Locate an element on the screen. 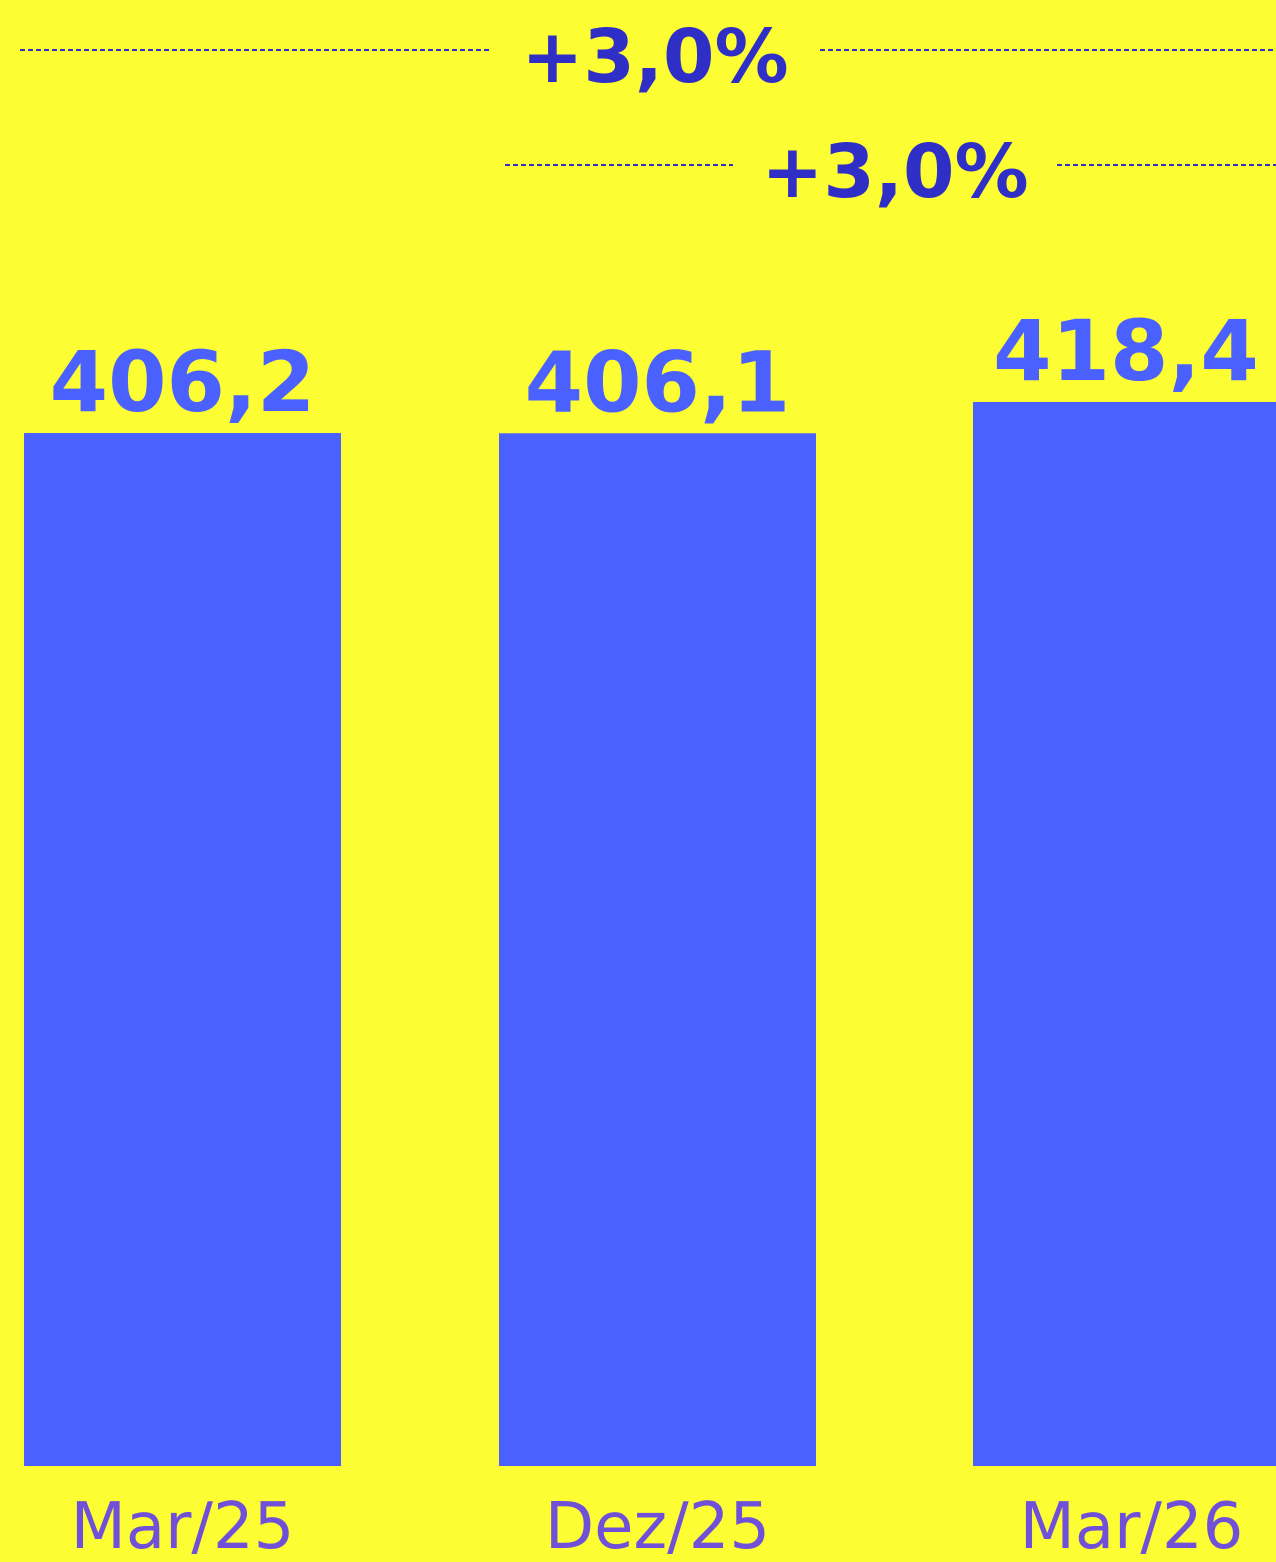 This screenshot has width=1276, height=1562. category-label: Mar/26 is located at coordinates (1132, 1526).